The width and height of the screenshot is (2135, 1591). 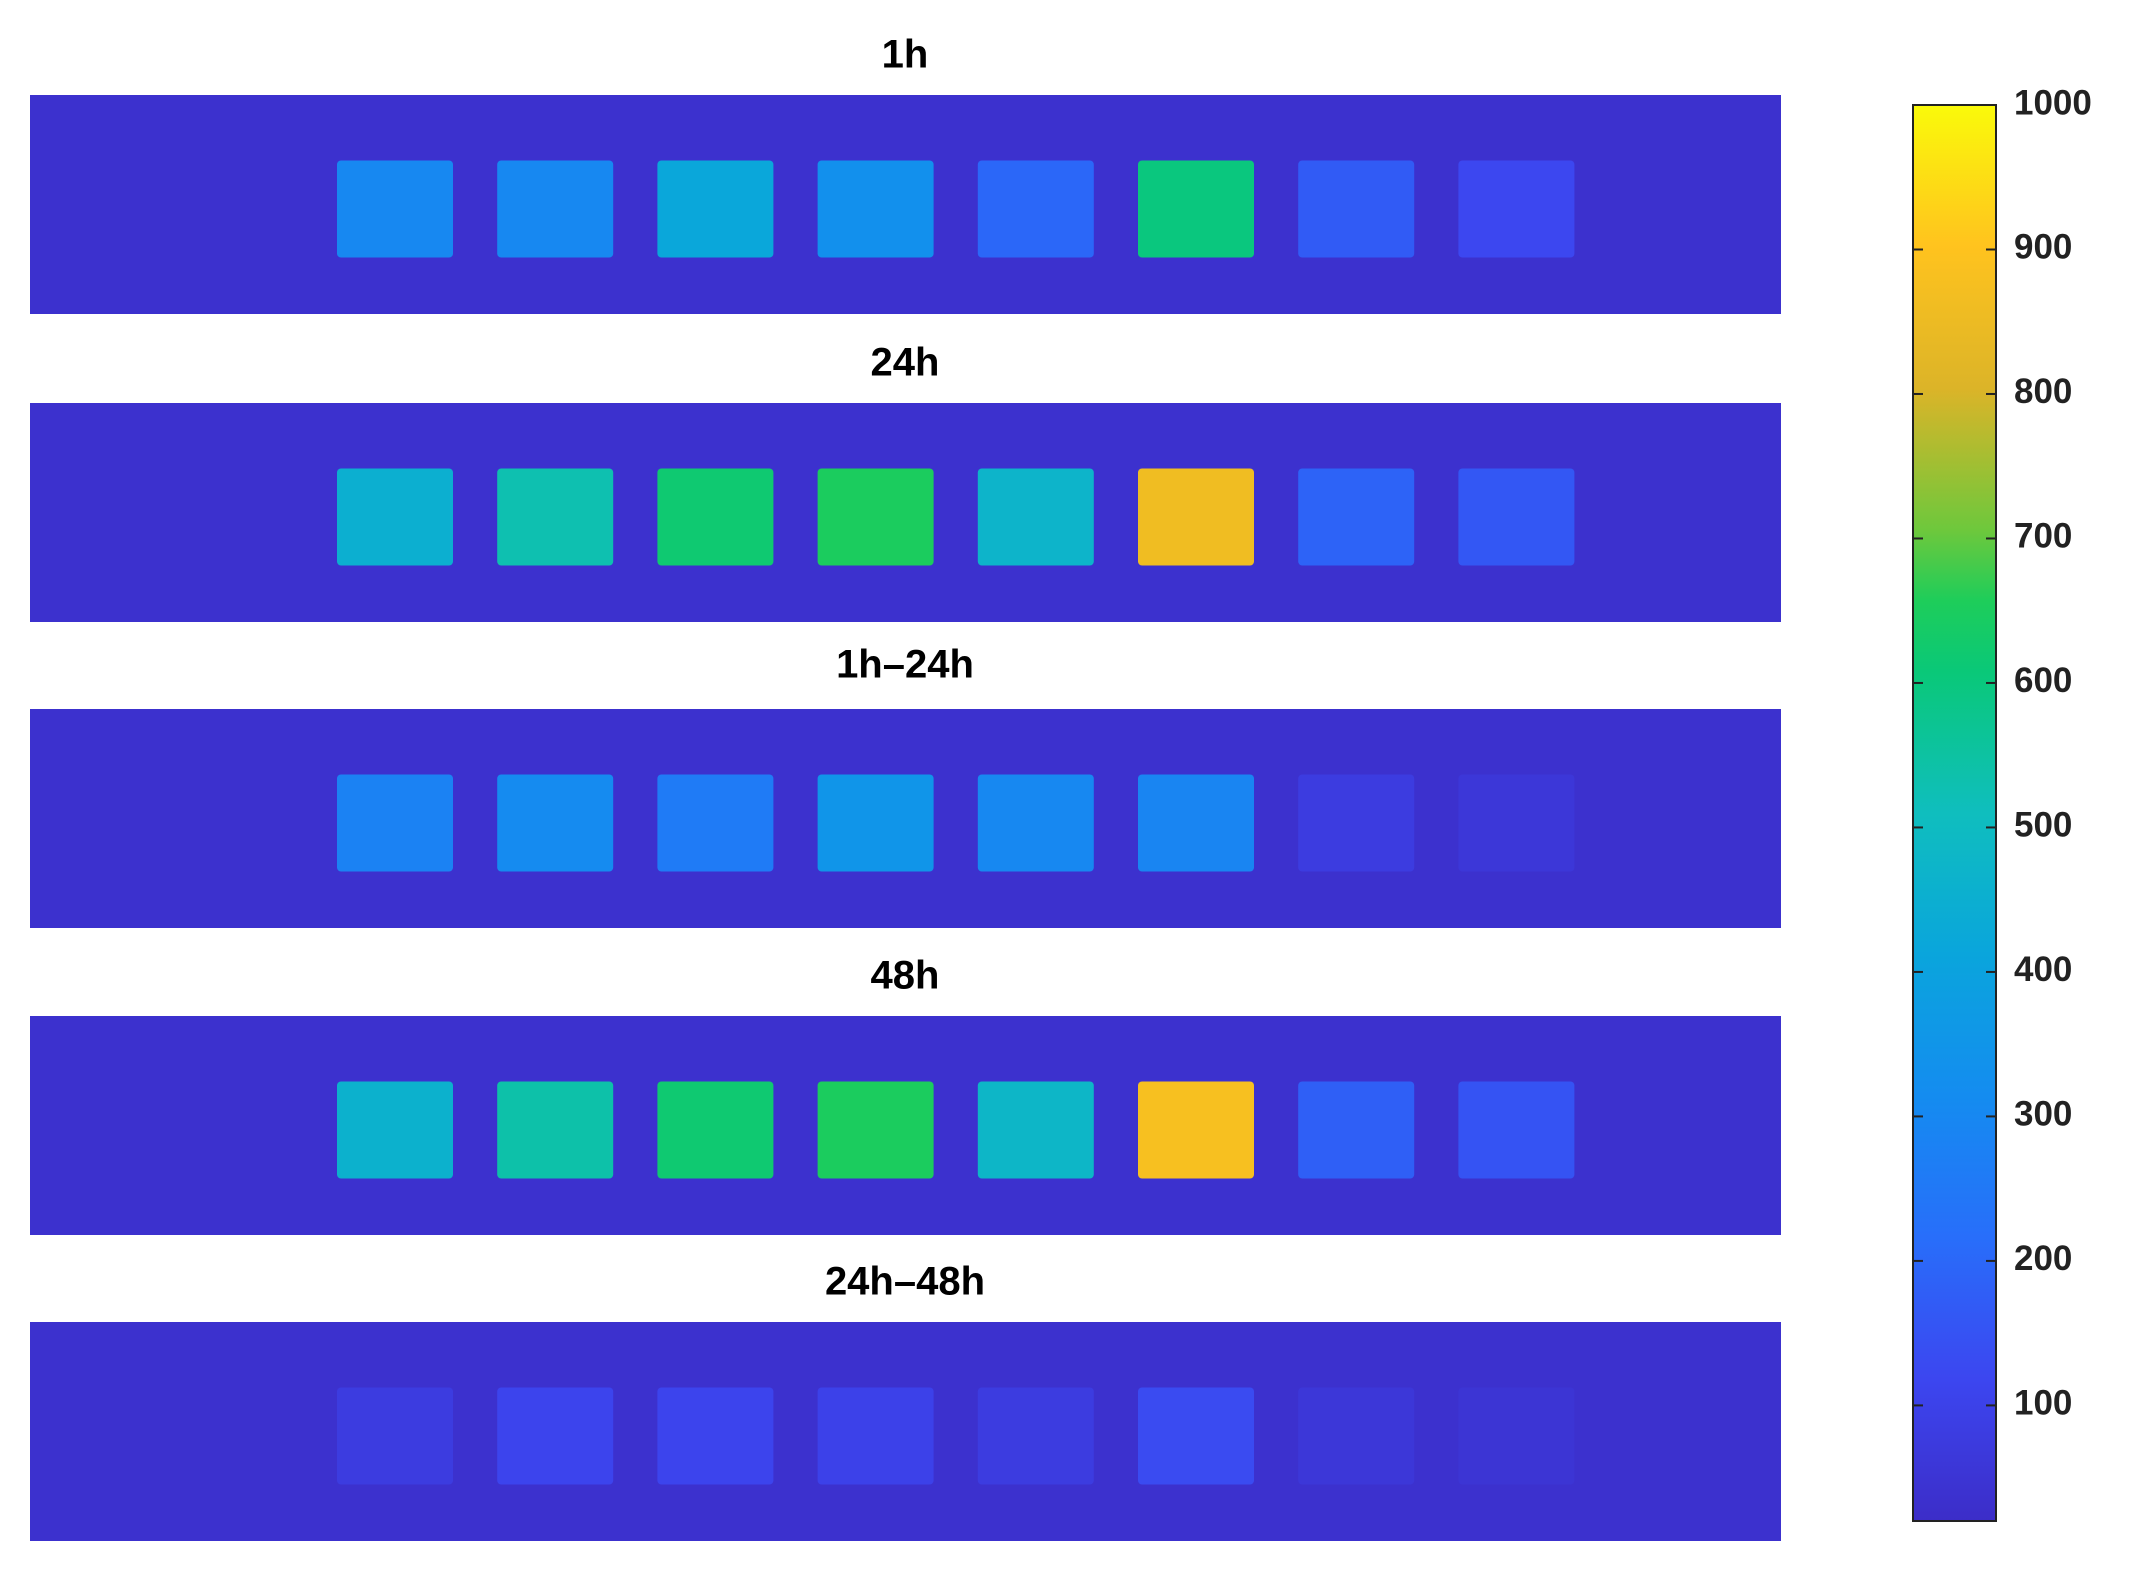 What do you see at coordinates (905, 665) in the screenshot?
I see `panel-title: 1h–24h` at bounding box center [905, 665].